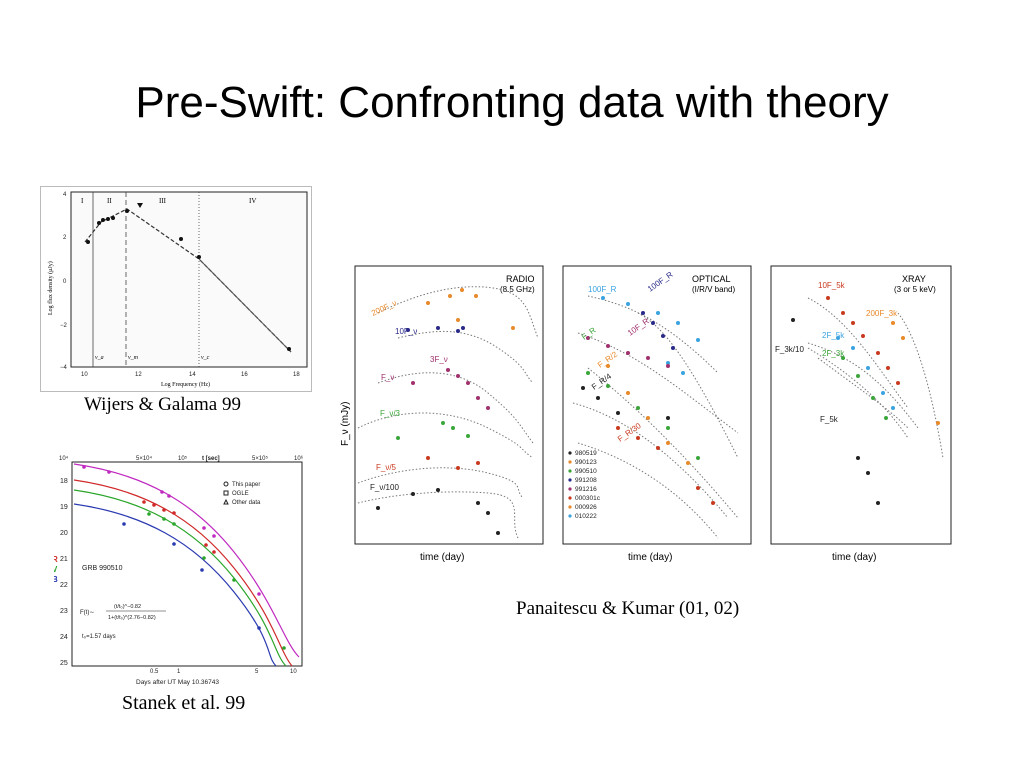  What do you see at coordinates (293, 672) in the screenshot?
I see `stanek-bottom-tick: 10` at bounding box center [293, 672].